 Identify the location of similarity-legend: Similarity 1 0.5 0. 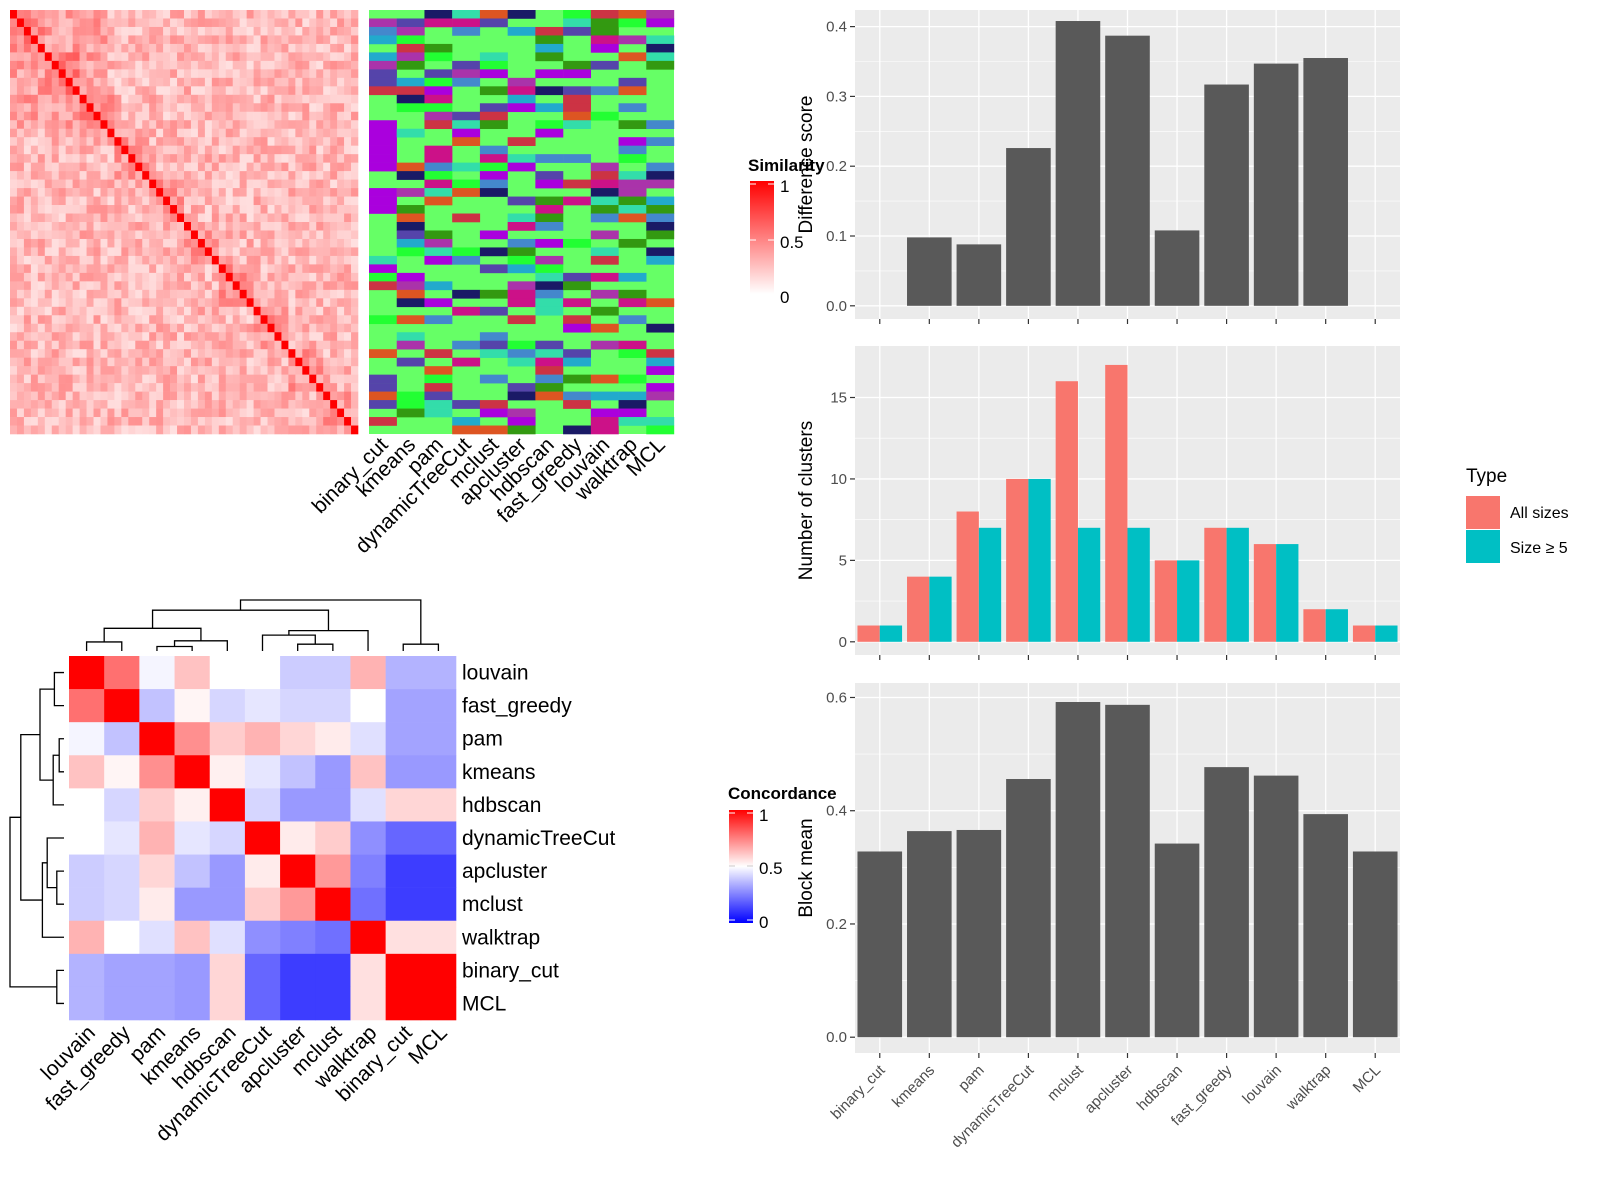
(786, 231).